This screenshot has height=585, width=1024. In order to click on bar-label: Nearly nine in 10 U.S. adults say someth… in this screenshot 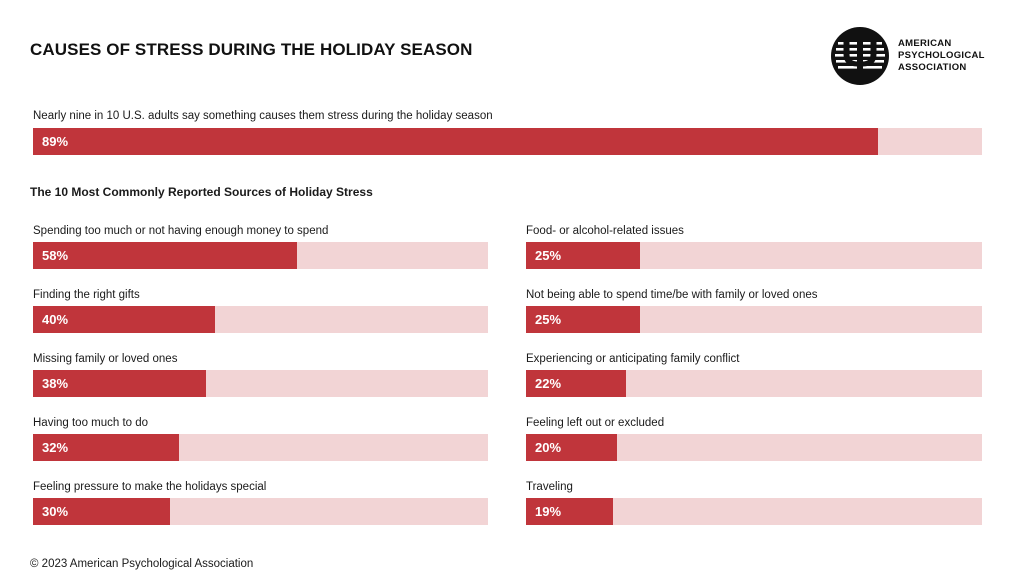, I will do `click(263, 116)`.